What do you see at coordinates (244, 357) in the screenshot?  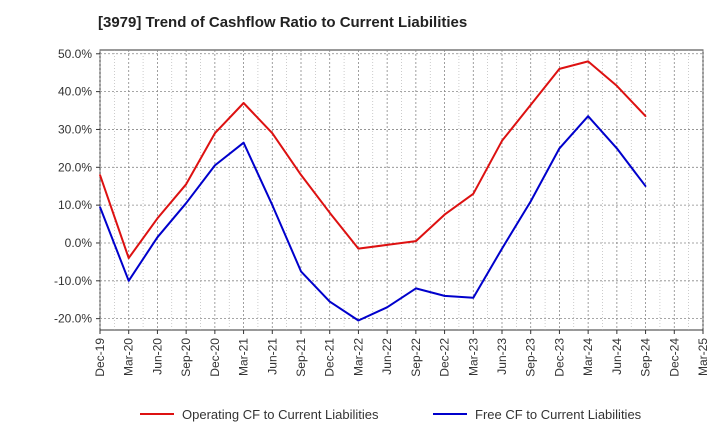 I see `x-tick-label: Mar-21` at bounding box center [244, 357].